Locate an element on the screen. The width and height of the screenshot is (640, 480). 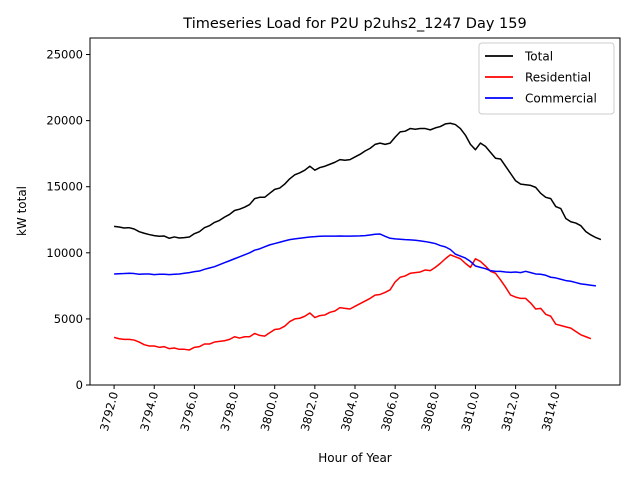
legend-label-commercial: Commercial is located at coordinates (561, 99).